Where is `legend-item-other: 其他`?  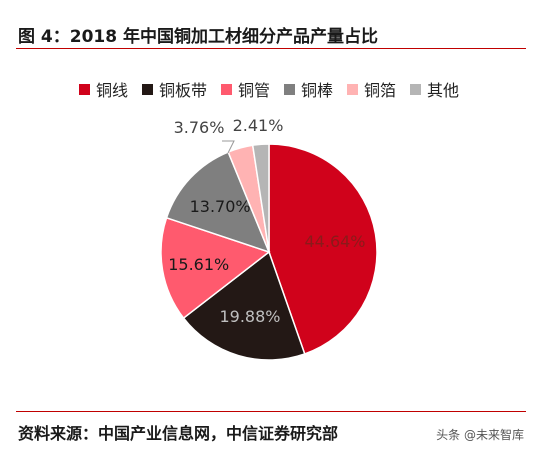 legend-item-other: 其他 is located at coordinates (434, 89).